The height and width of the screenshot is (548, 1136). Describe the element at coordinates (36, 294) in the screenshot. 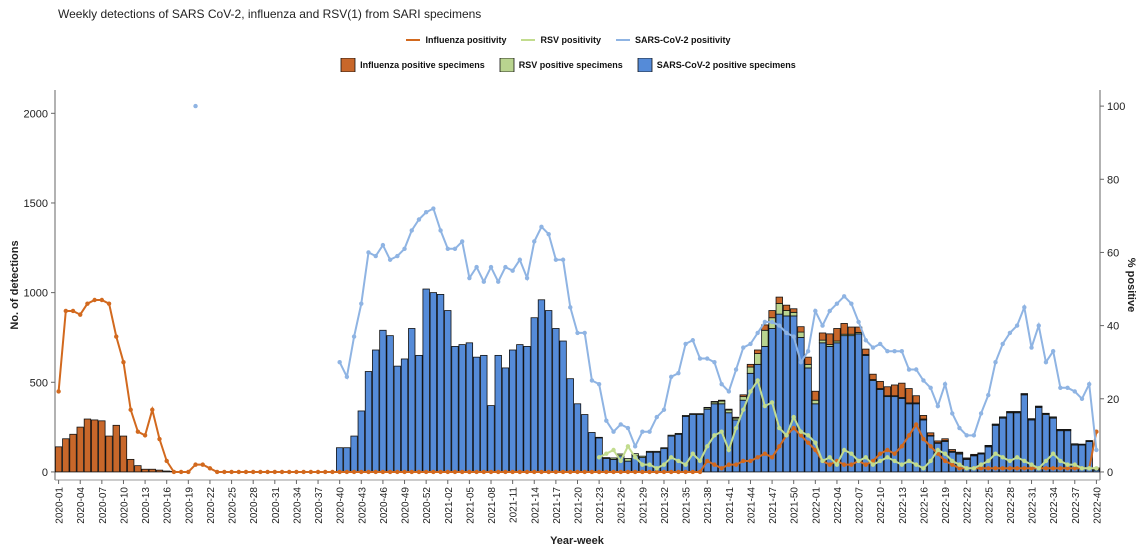

I see `y-tick-label: 1000` at that location.